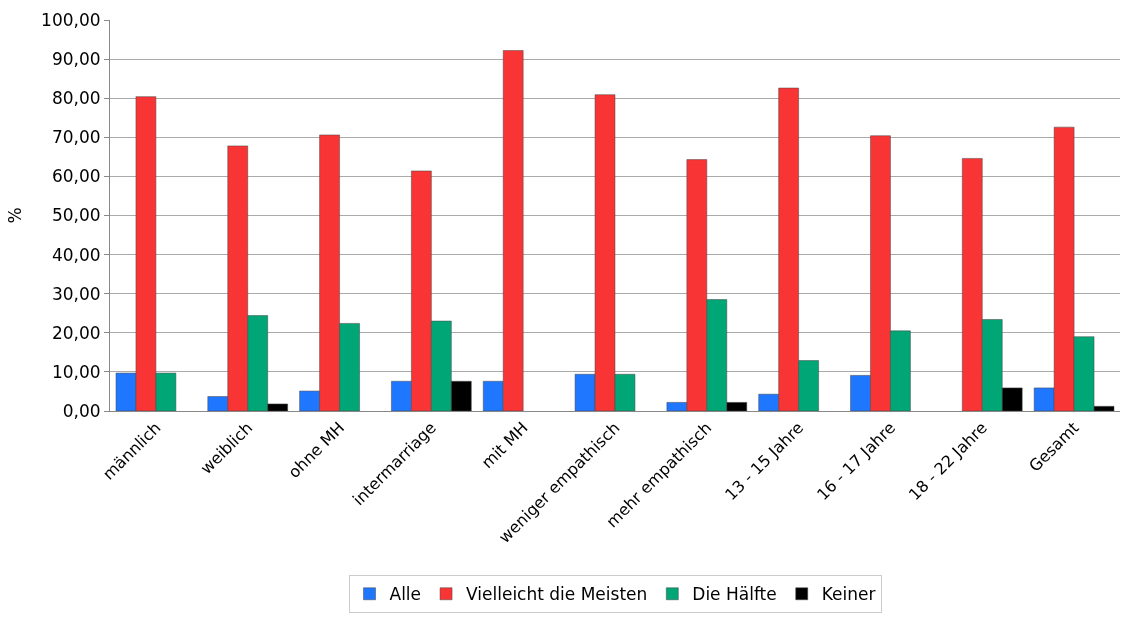 The image size is (1130, 623). I want to click on y-tick-label: 70,00, so click(76, 137).